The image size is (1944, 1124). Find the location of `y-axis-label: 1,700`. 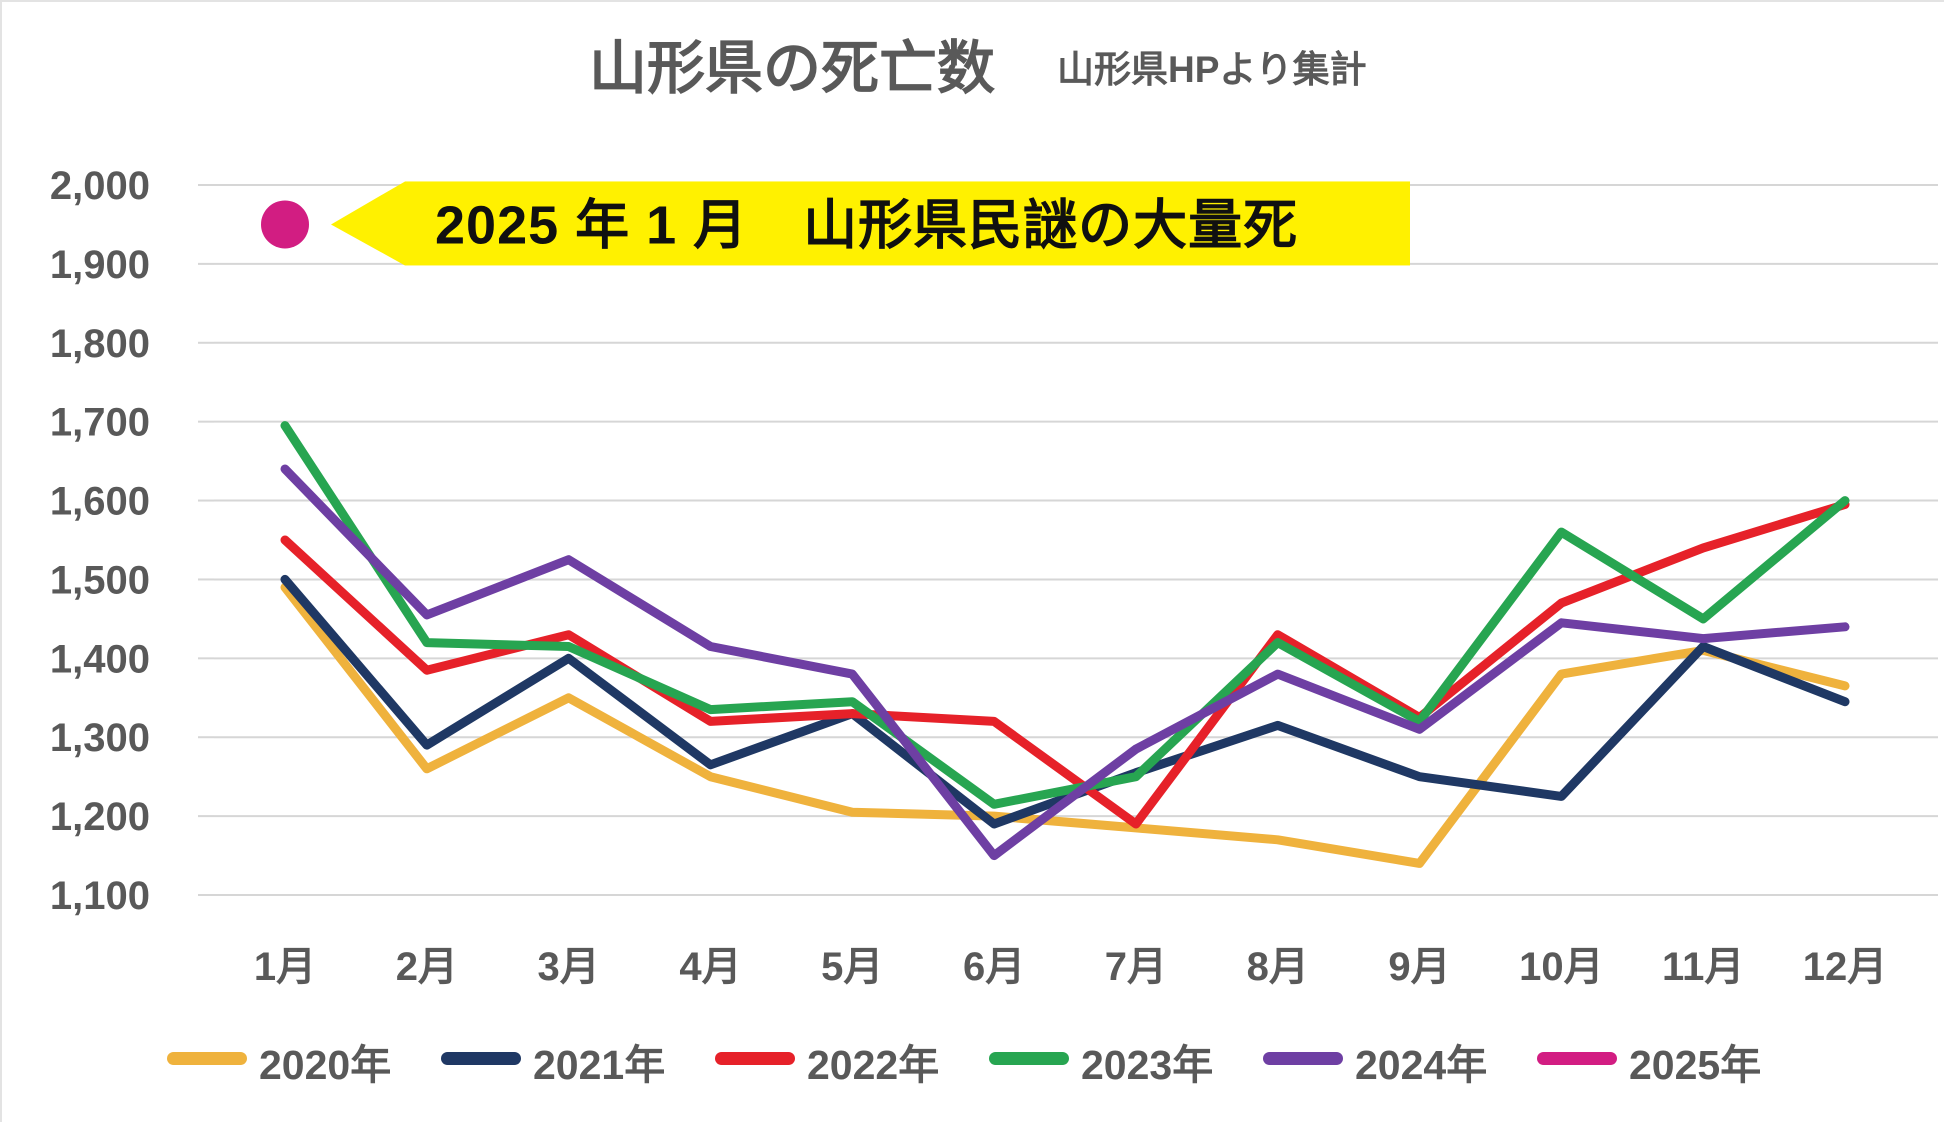

y-axis-label: 1,700 is located at coordinates (100, 423).